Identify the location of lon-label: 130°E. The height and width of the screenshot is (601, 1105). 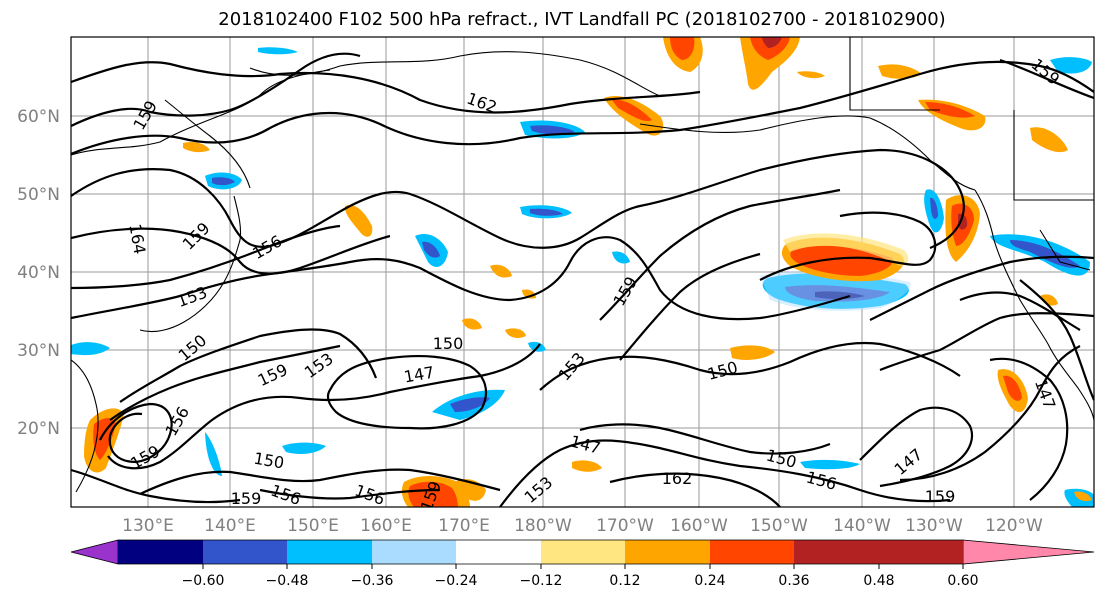
(148, 526).